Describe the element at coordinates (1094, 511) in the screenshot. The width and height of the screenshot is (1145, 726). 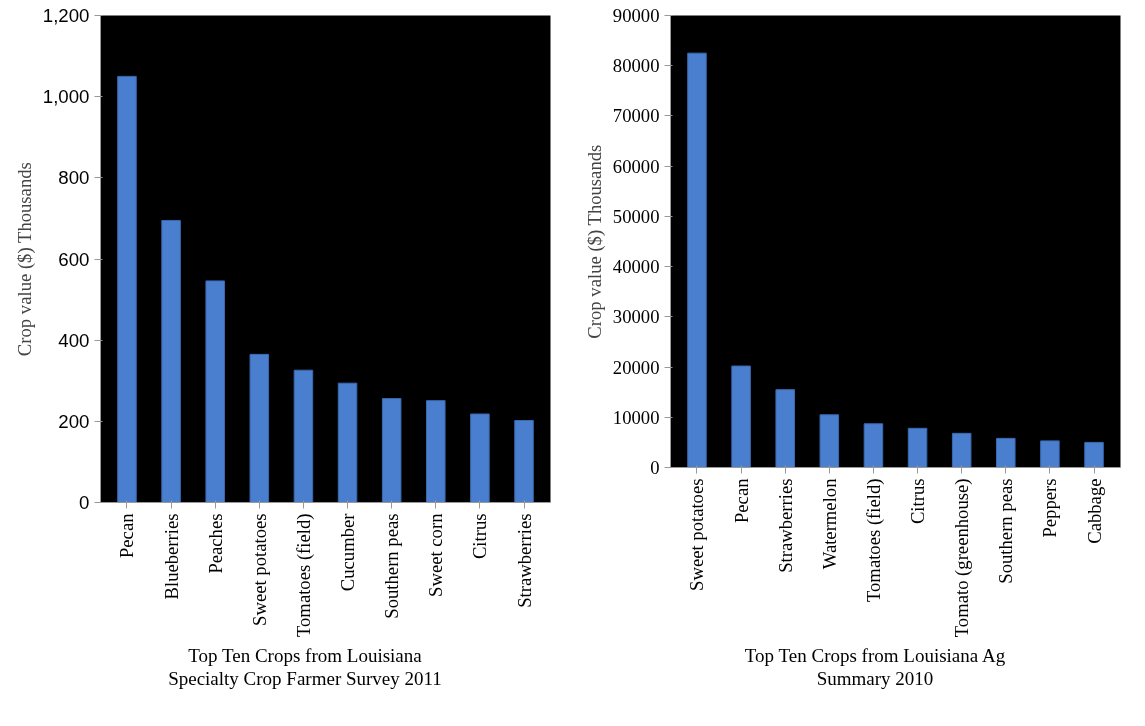
I see `x-tick-label: Cabbage` at that location.